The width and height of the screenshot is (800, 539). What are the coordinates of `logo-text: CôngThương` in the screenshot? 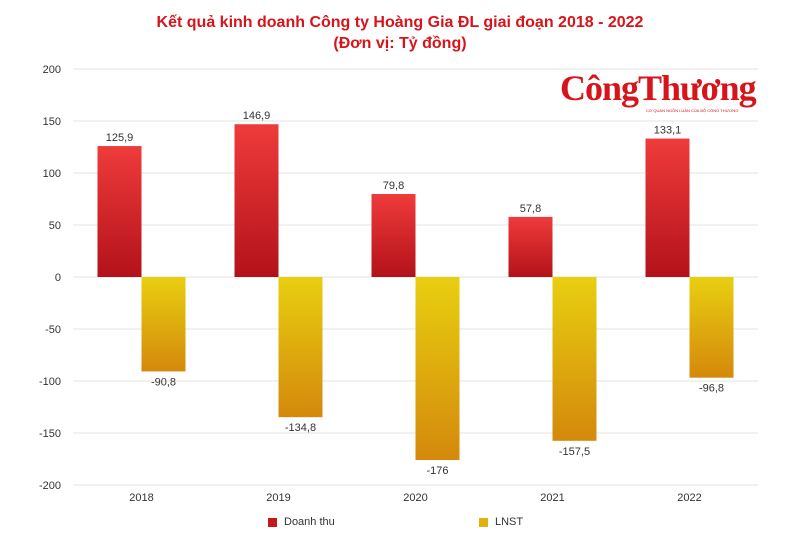 It's located at (658, 88).